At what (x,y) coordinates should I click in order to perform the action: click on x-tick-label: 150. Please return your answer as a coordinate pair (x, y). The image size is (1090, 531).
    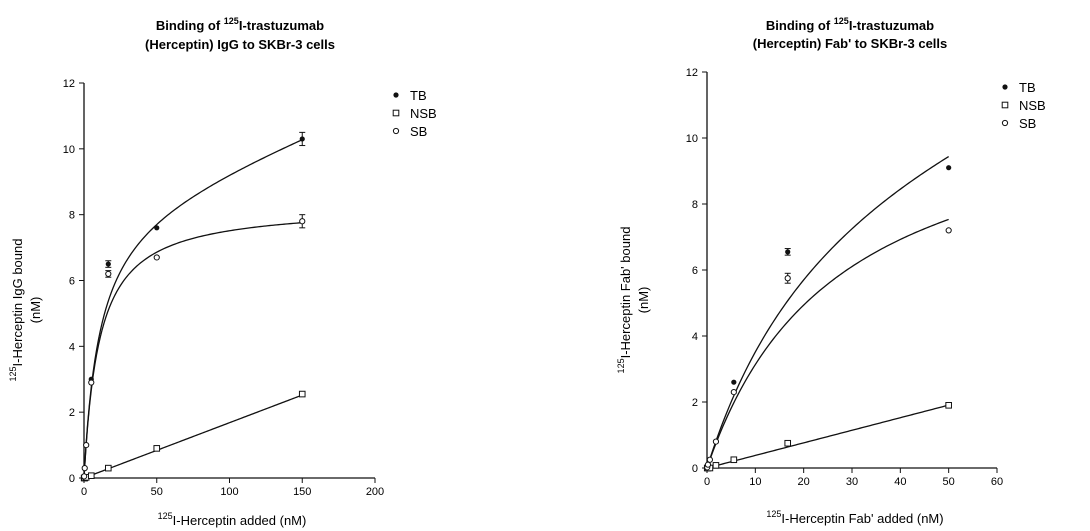
    Looking at the image, I should click on (302, 492).